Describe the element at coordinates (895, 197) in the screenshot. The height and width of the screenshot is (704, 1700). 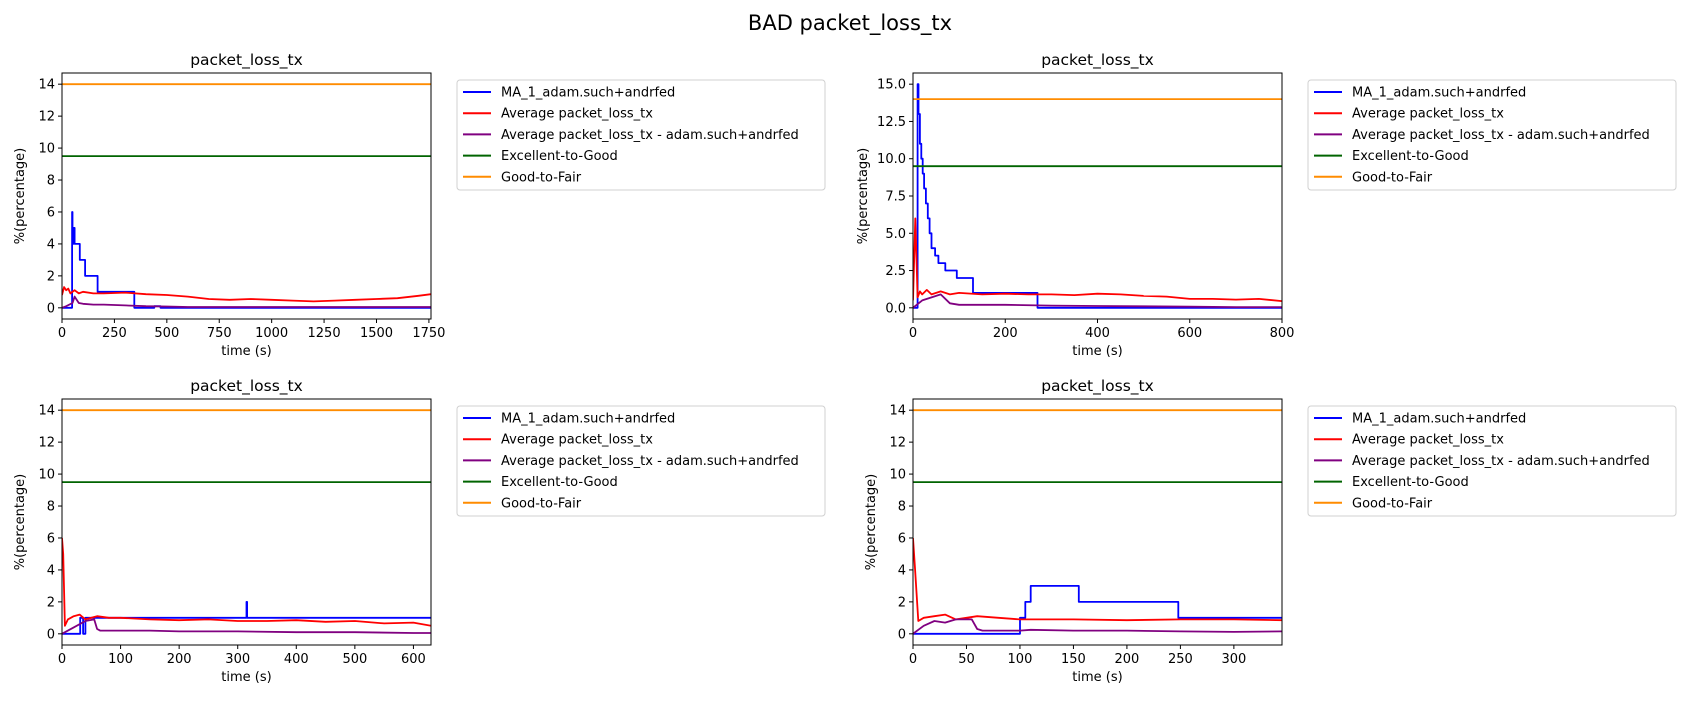
I see `y-tick-label: 7.5` at that location.